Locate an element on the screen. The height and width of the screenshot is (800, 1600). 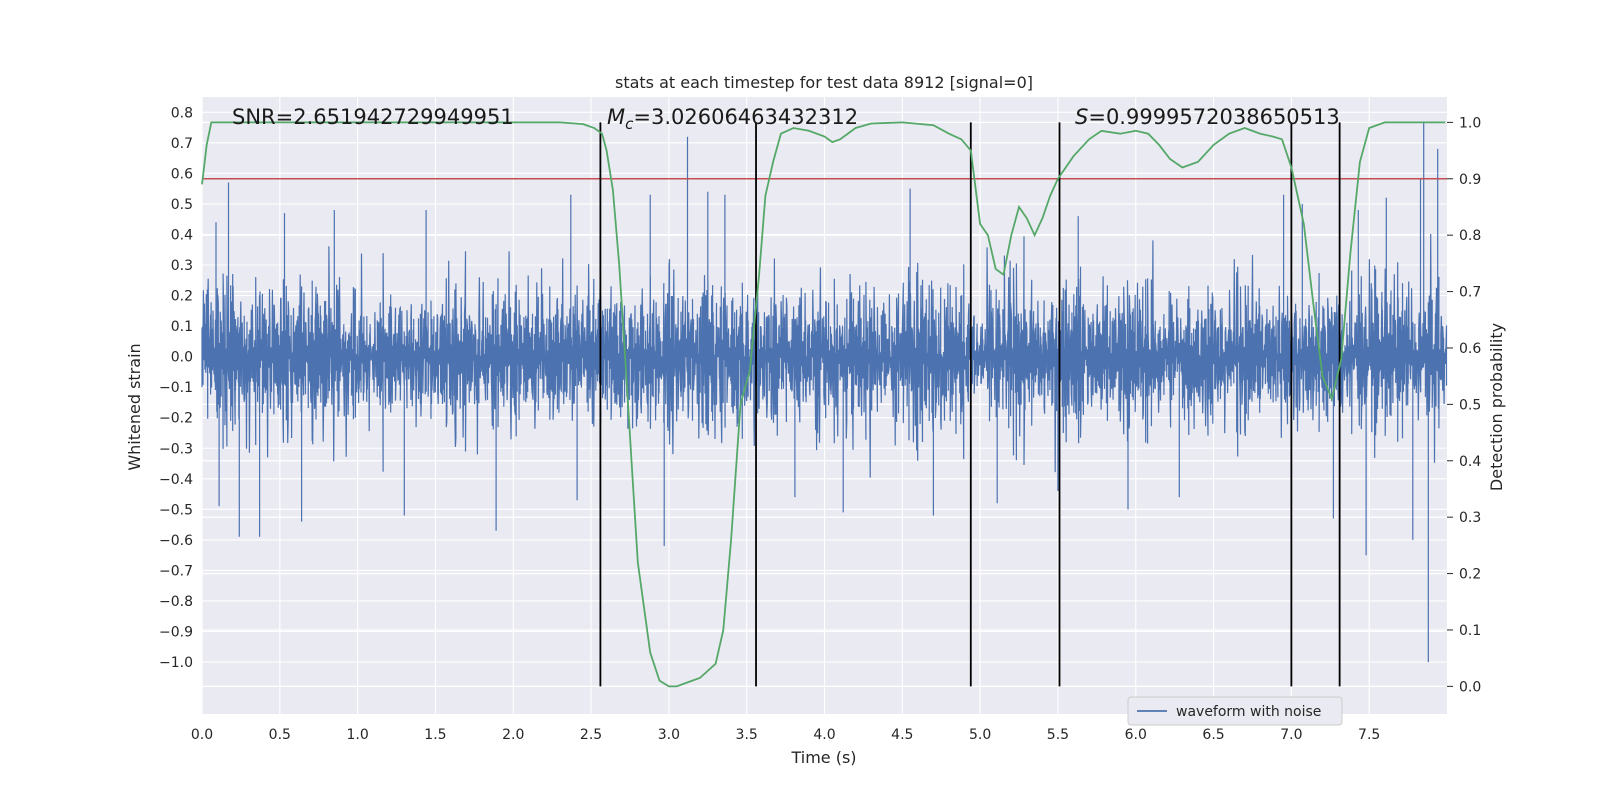
x-tick-label: 1.0 is located at coordinates (357, 735).